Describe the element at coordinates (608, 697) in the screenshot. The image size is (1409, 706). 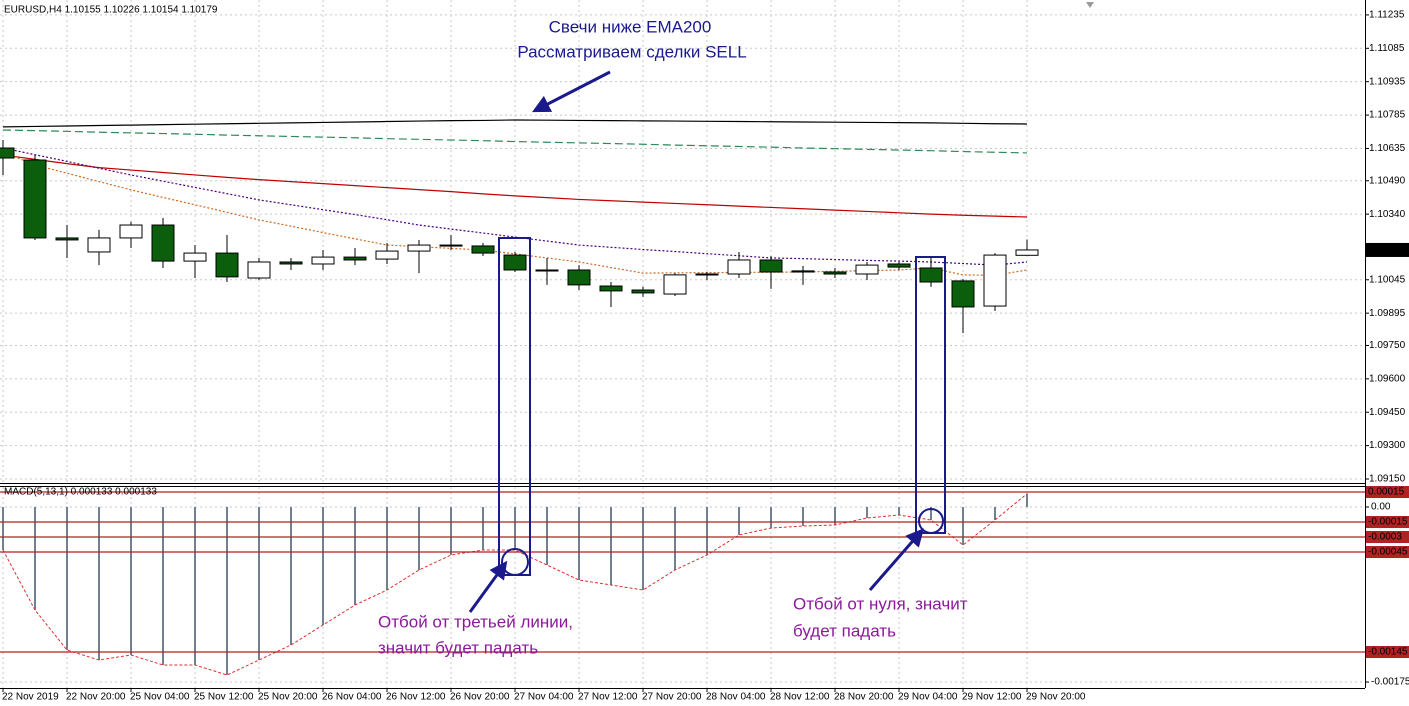
I see `x-tick-label: 27 Nov 12:00` at that location.